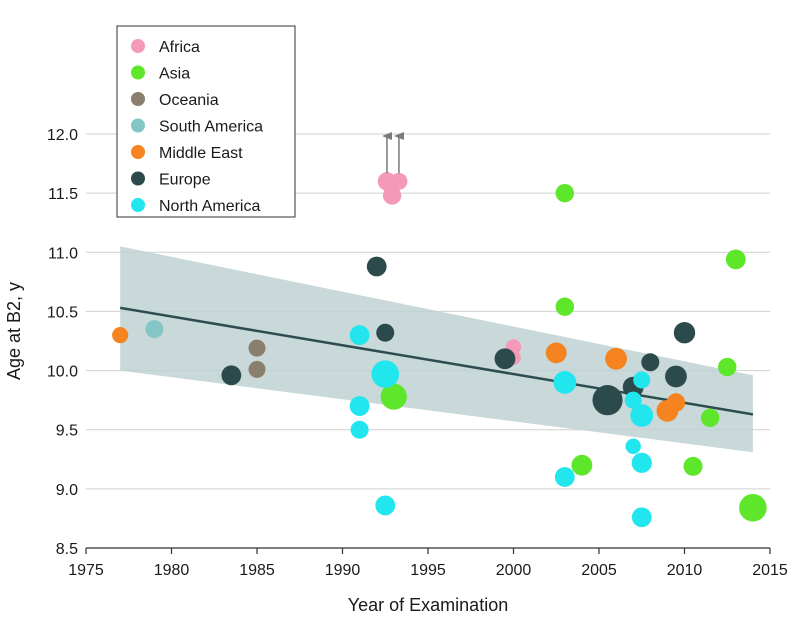  I want to click on trend-line, so click(436, 361).